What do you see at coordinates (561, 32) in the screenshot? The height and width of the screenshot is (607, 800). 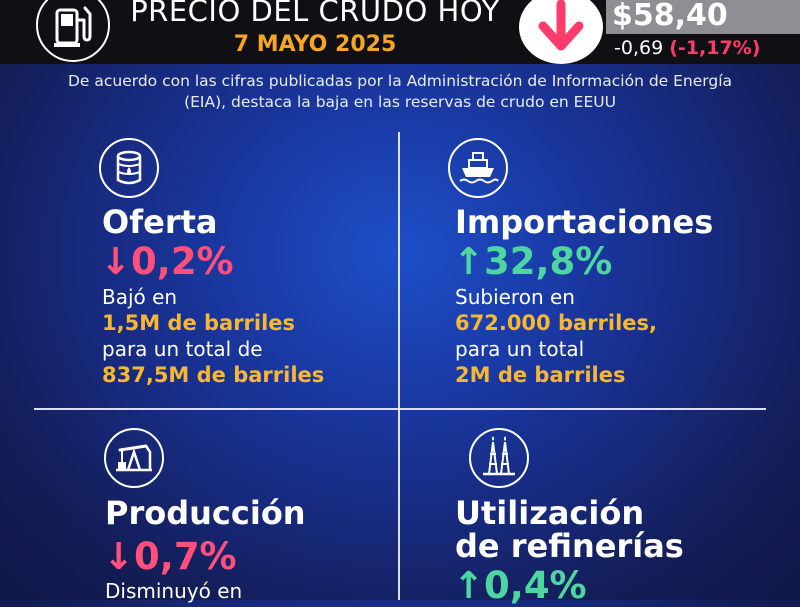 I see `arrow-down-icon` at bounding box center [561, 32].